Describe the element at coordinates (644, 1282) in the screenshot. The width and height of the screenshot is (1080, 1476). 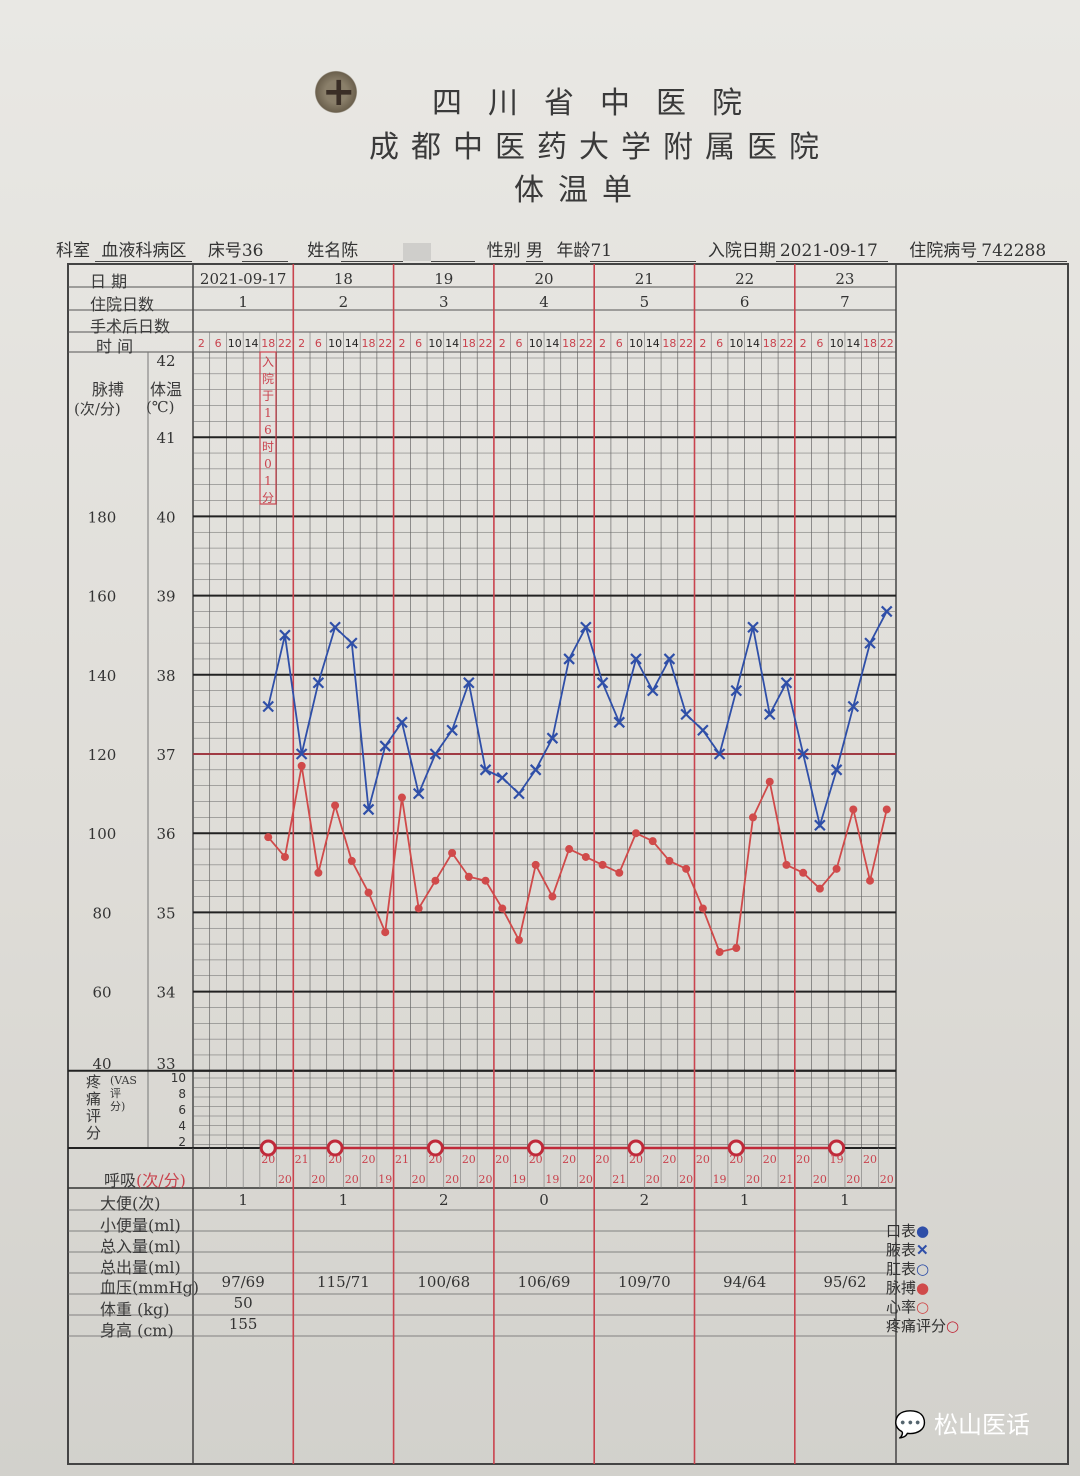
I see `svg-text: 109/70` at that location.